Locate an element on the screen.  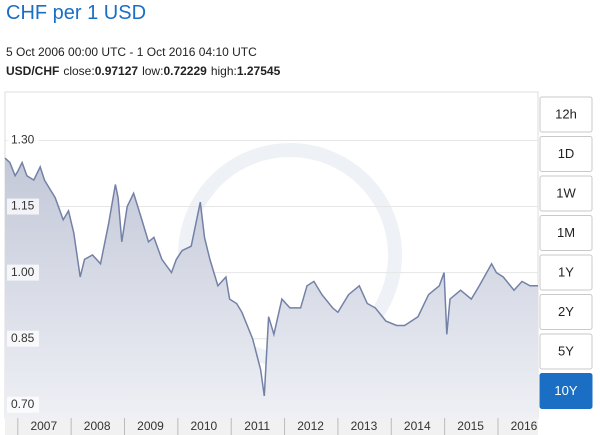
range-button: 2Y is located at coordinates (566, 312).